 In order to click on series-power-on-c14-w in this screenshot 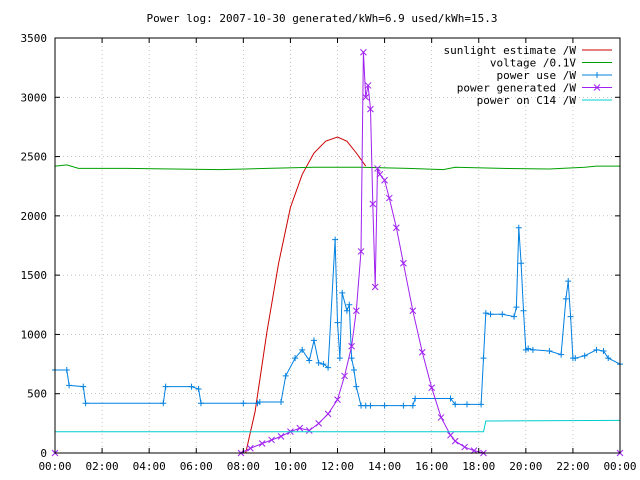, I will do `click(338, 426)`.